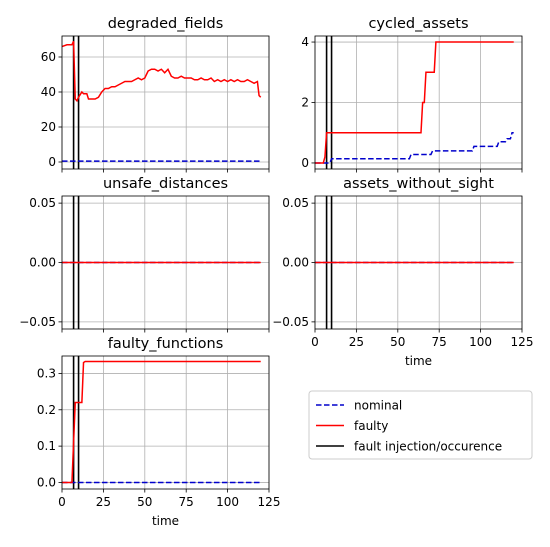  What do you see at coordinates (46, 373) in the screenshot?
I see `y-tick-label: 0.3` at bounding box center [46, 373].